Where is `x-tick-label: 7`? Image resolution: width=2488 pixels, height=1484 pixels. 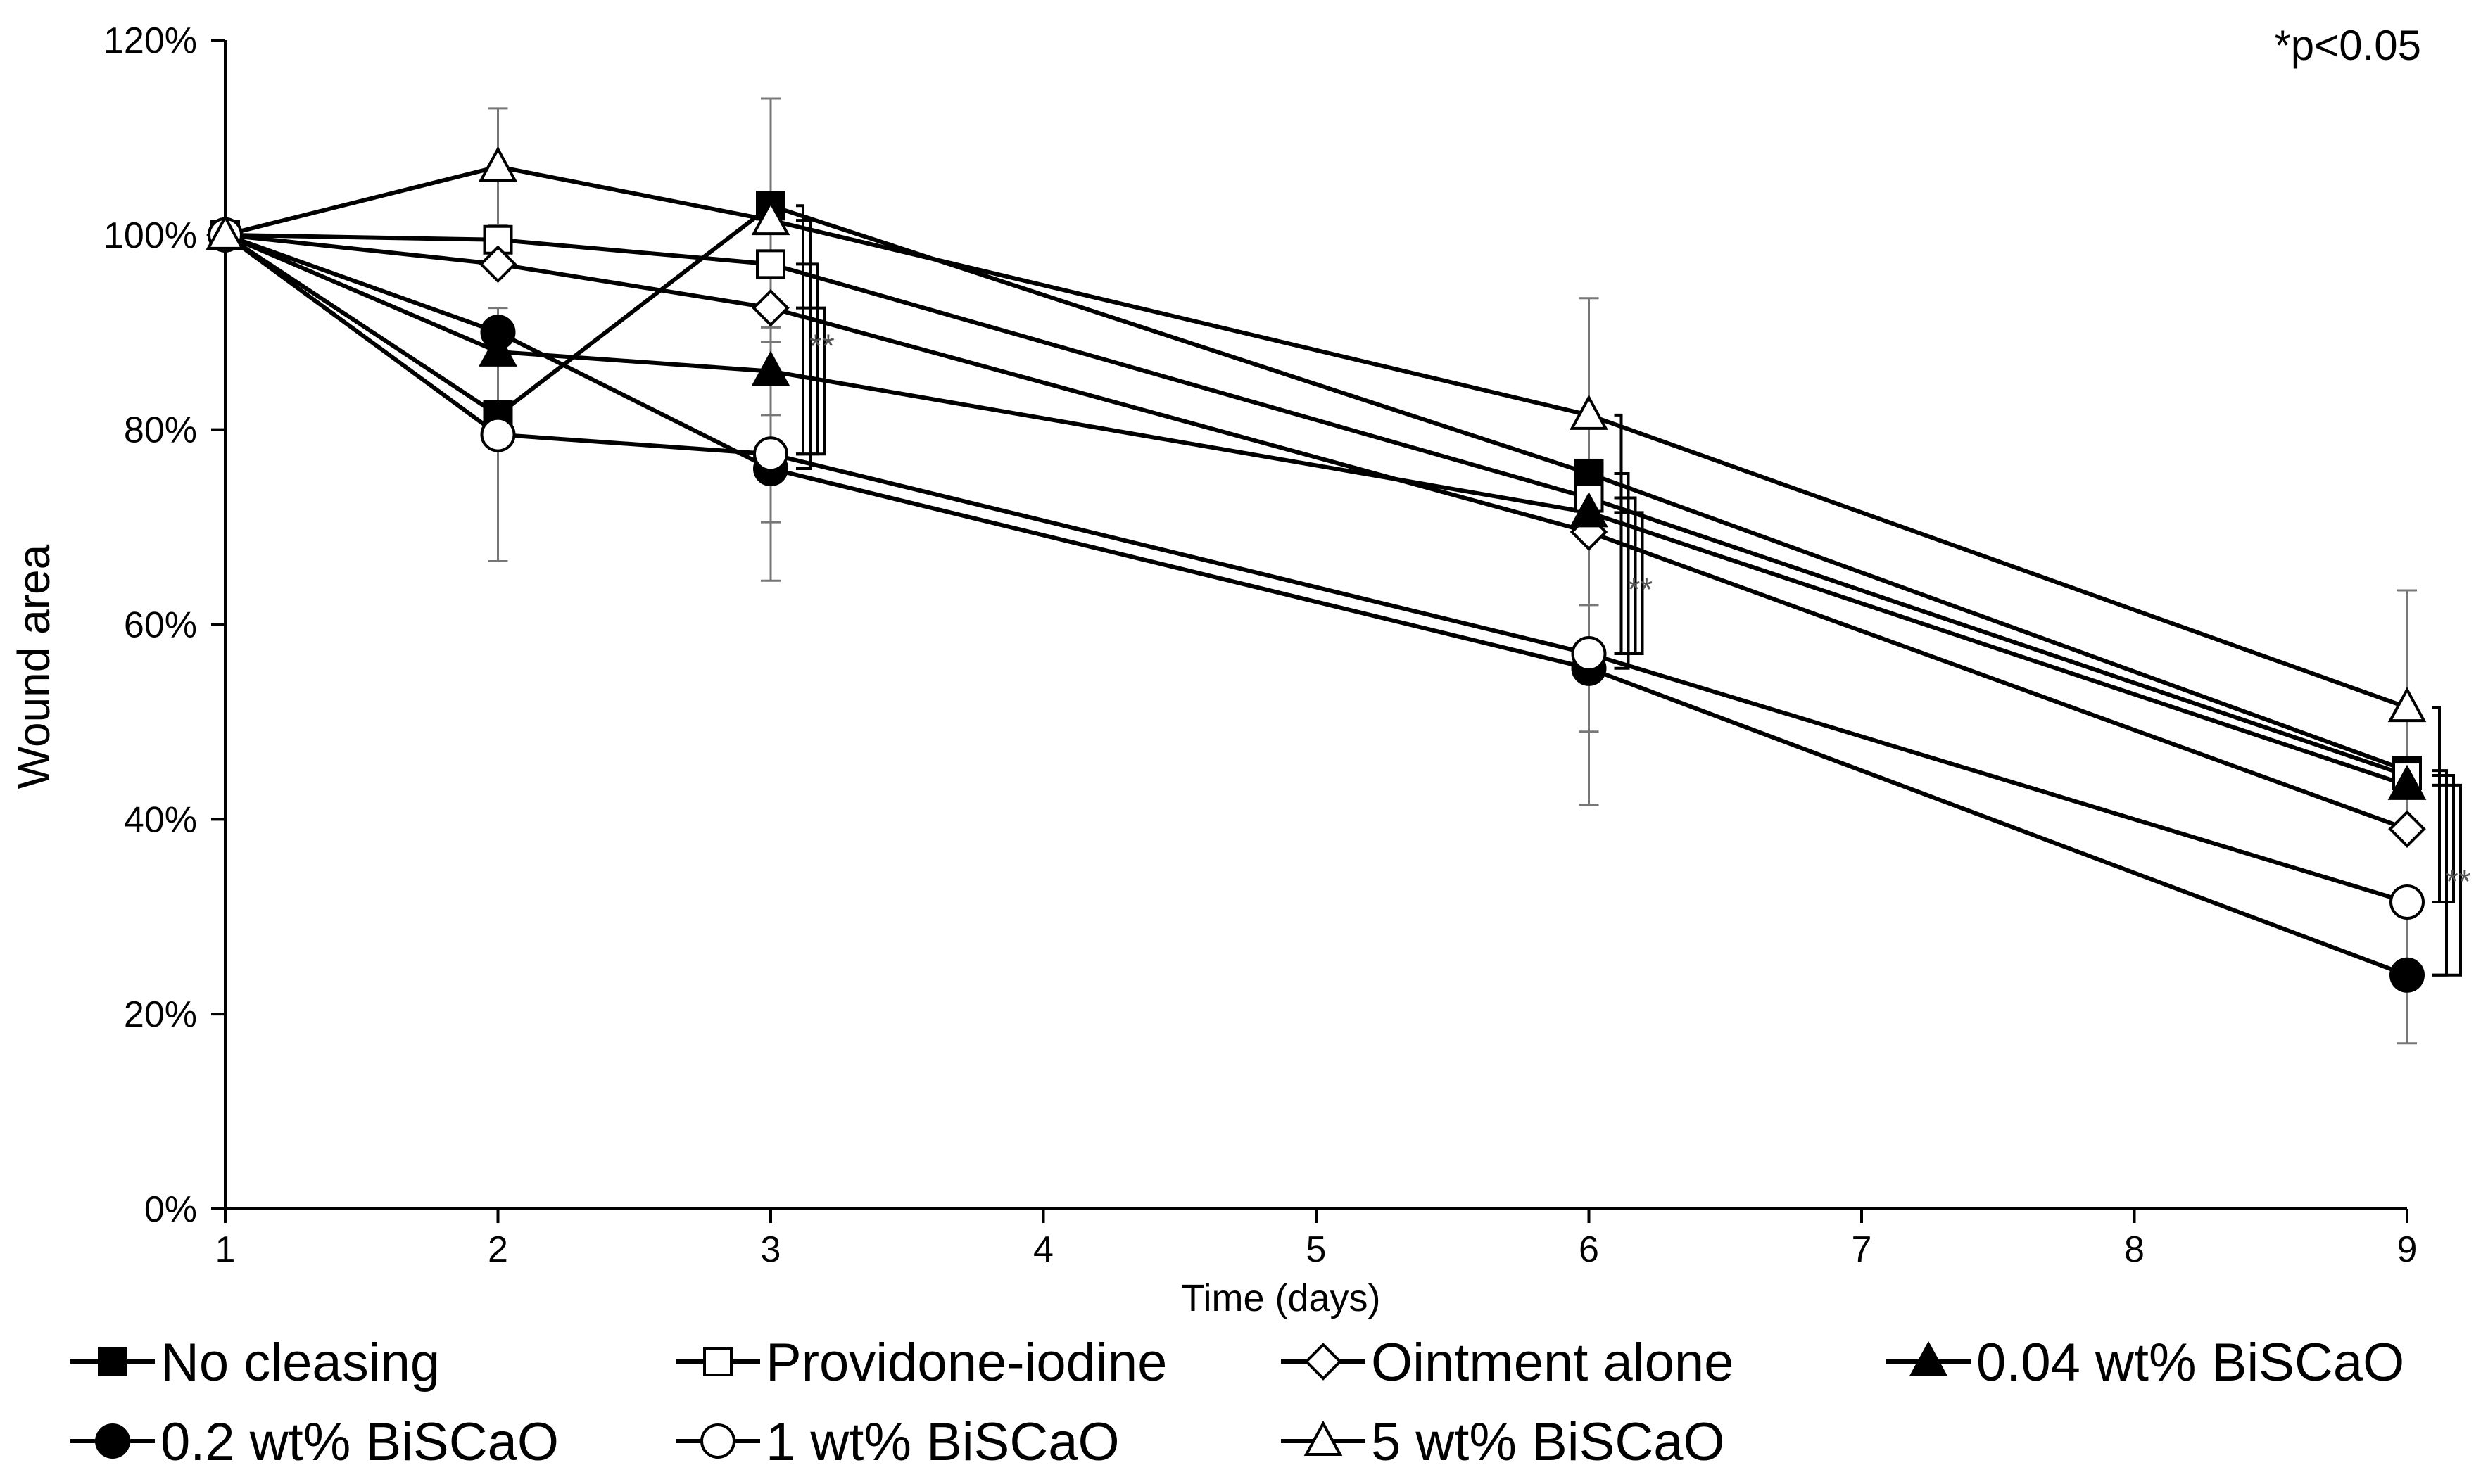
x-tick-label: 7 is located at coordinates (1862, 1249).